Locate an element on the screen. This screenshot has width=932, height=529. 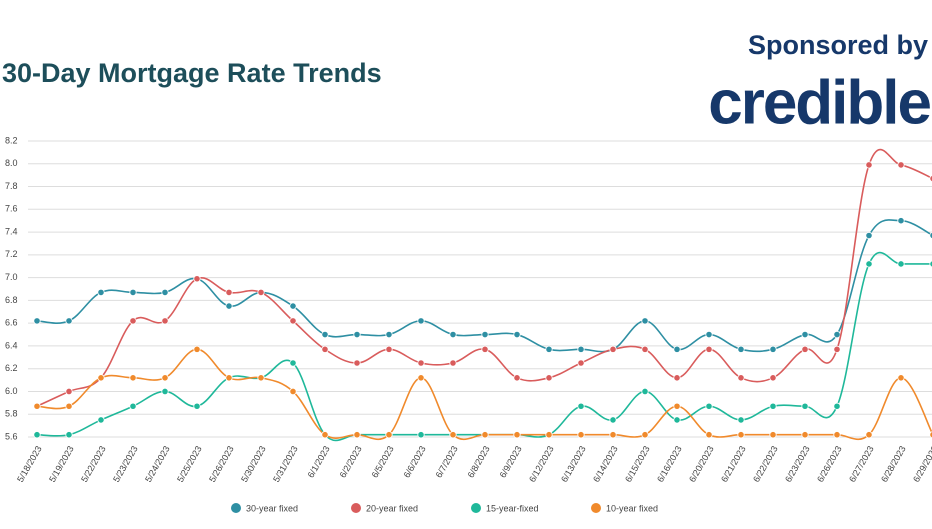
x-tick-label: 6/23/2023 is located at coordinates (797, 464).